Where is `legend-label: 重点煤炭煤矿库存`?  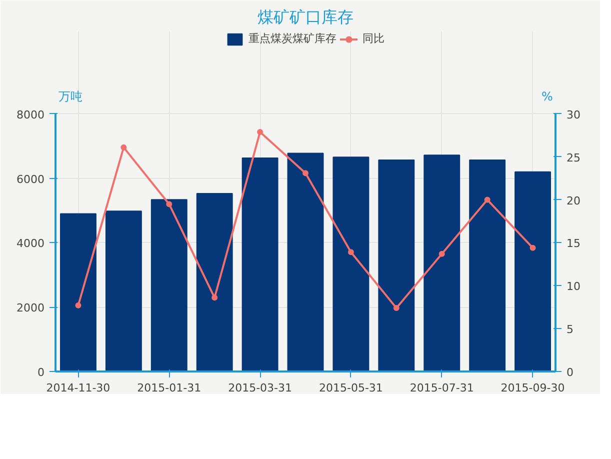
legend-label: 重点煤炭煤矿库存 is located at coordinates (292, 38).